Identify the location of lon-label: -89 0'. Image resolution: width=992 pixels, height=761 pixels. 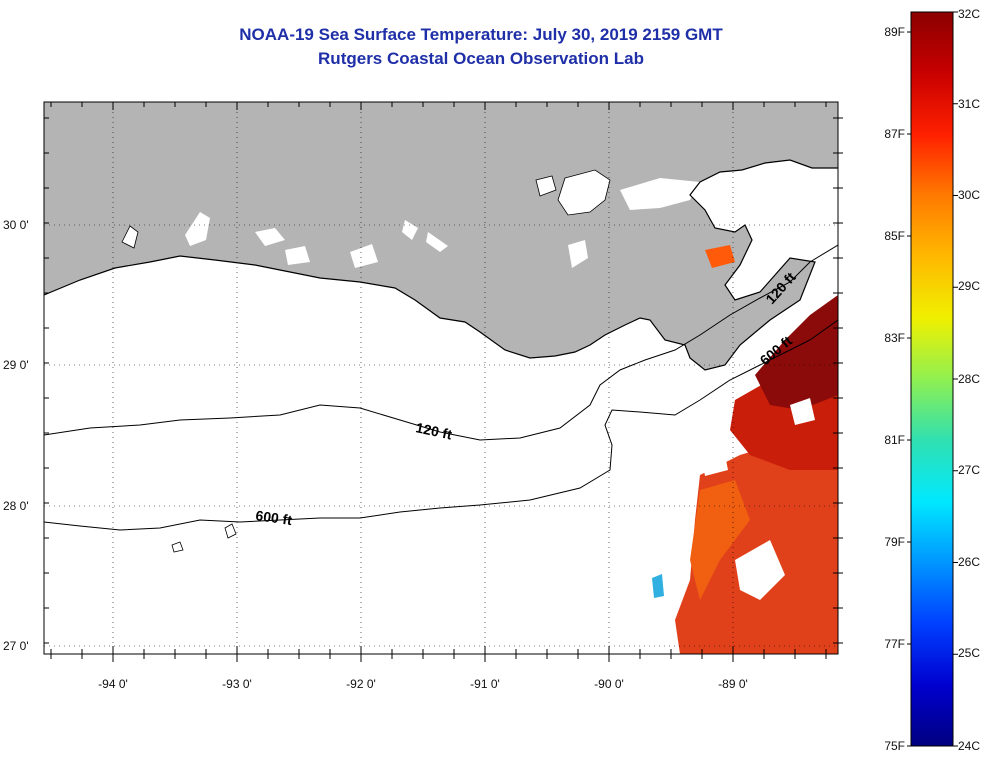
(733, 684).